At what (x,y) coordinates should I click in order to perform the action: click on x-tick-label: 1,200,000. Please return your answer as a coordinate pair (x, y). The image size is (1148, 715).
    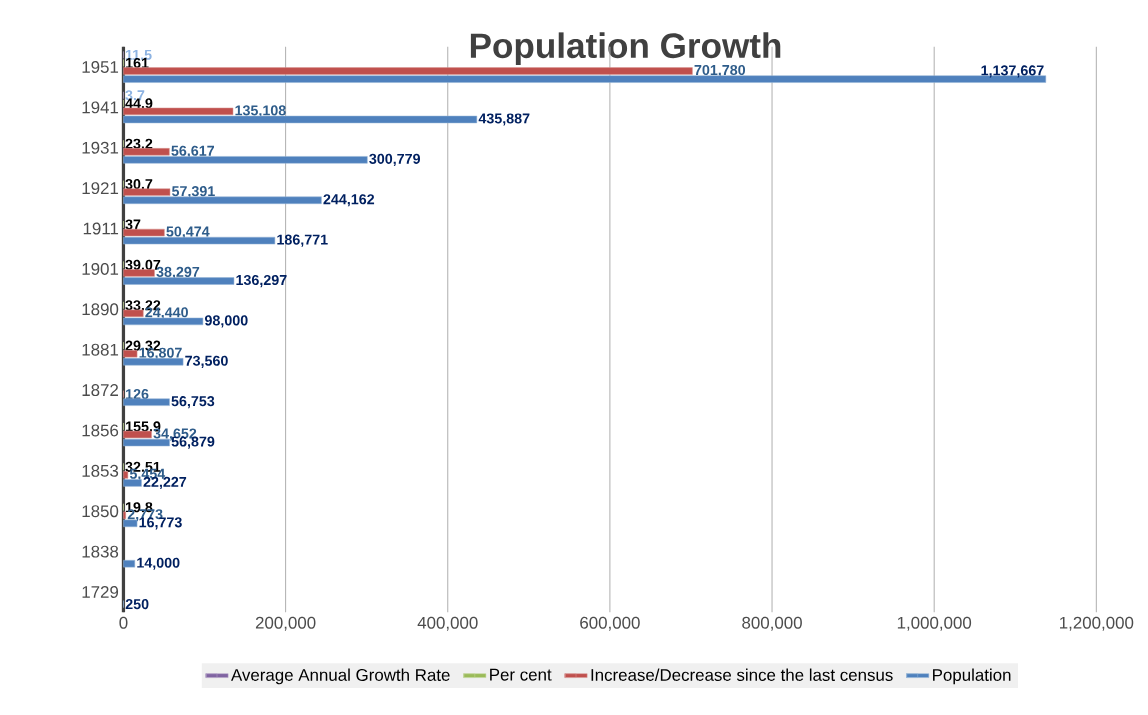
    Looking at the image, I should click on (1097, 624).